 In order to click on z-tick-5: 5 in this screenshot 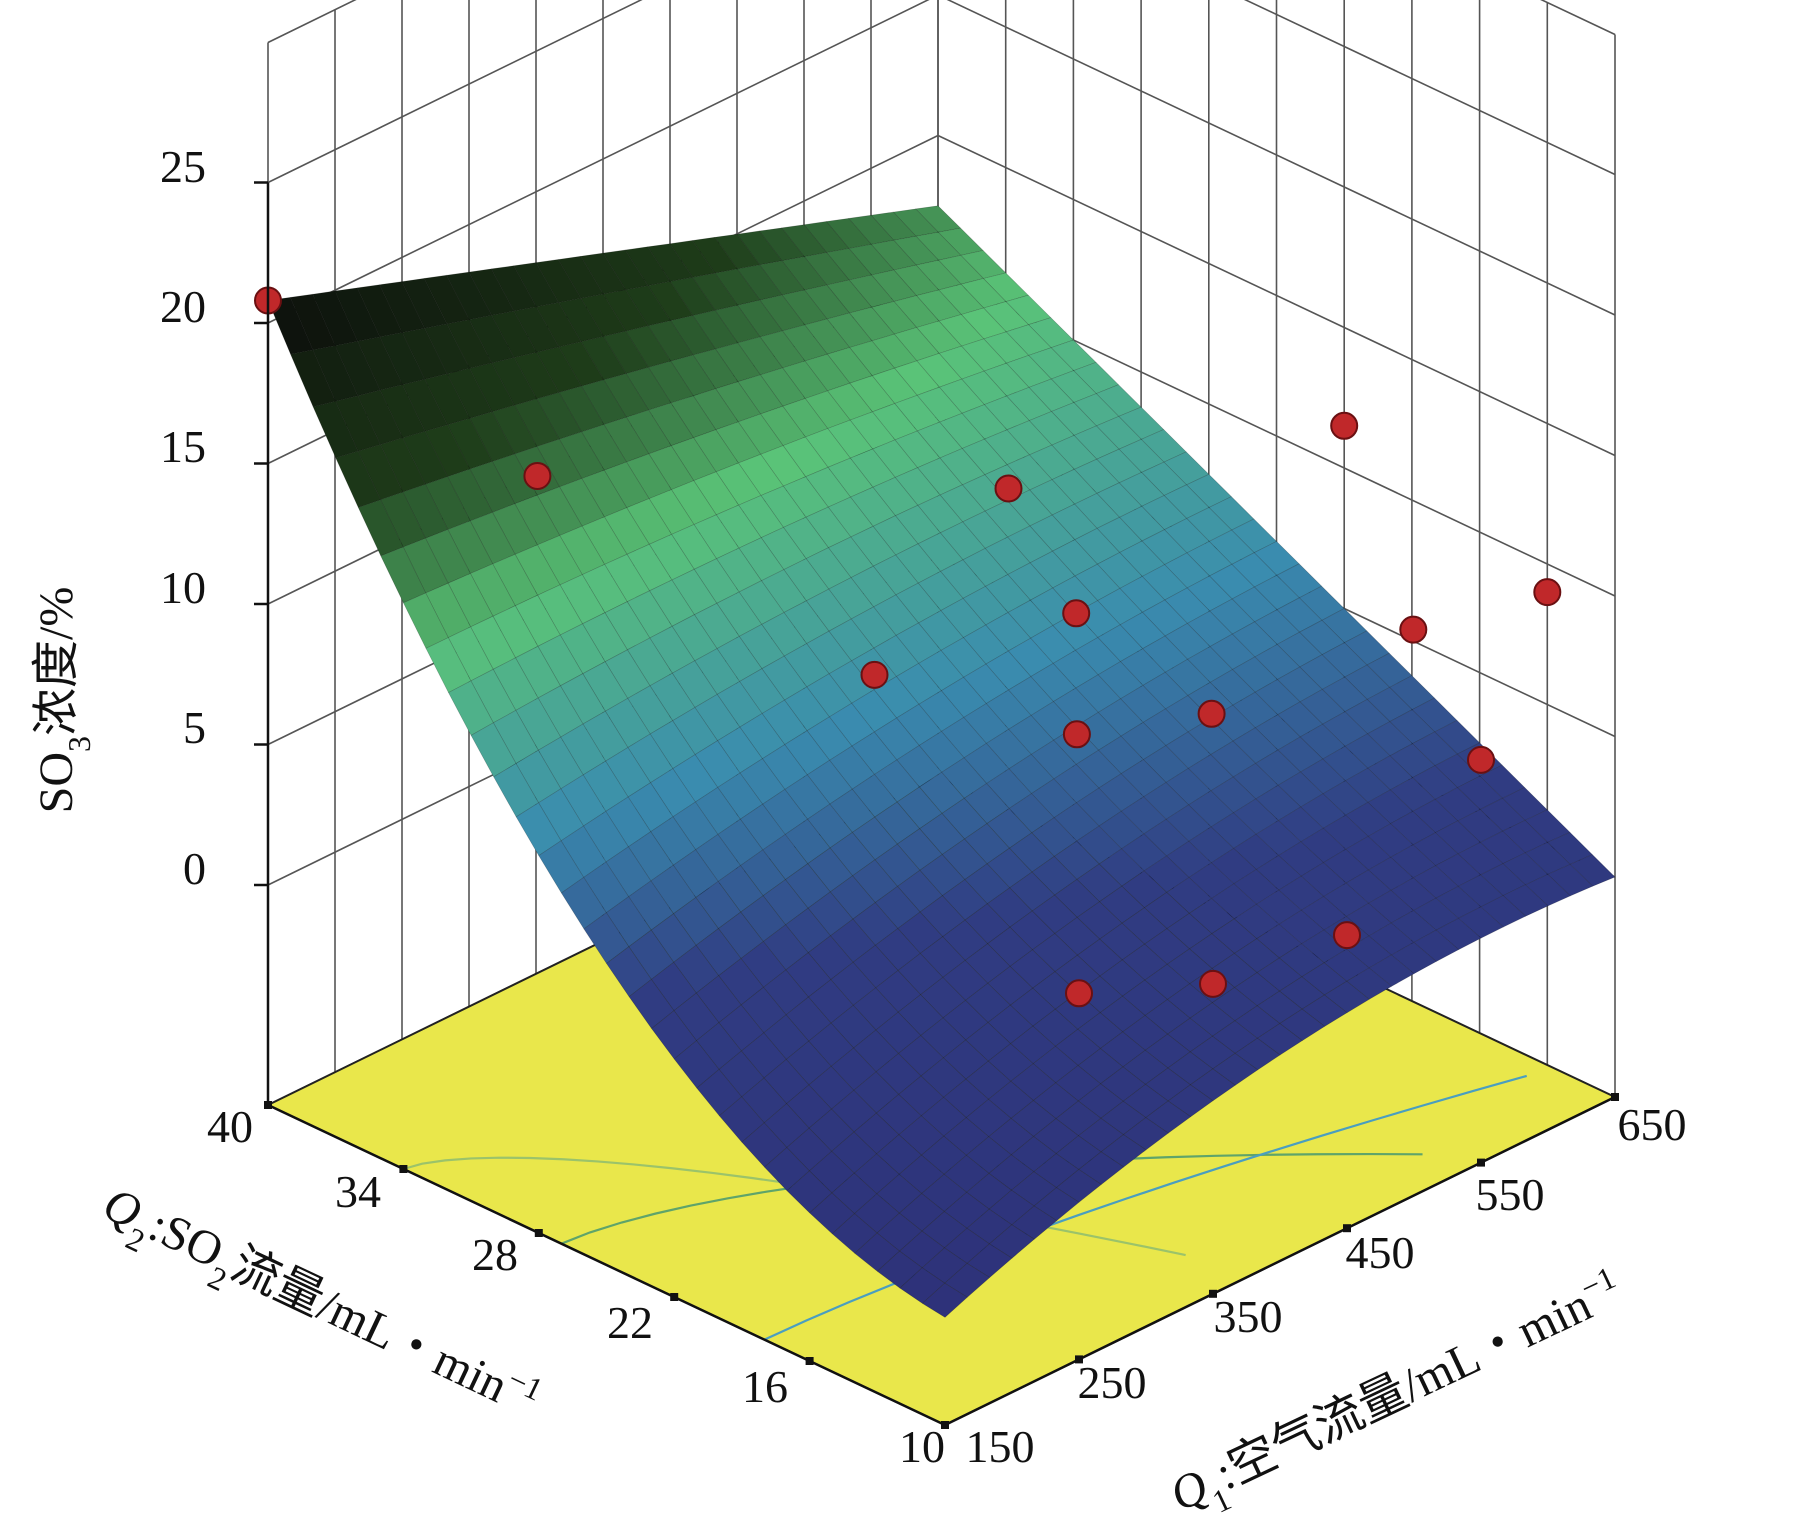, I will do `click(194, 727)`.